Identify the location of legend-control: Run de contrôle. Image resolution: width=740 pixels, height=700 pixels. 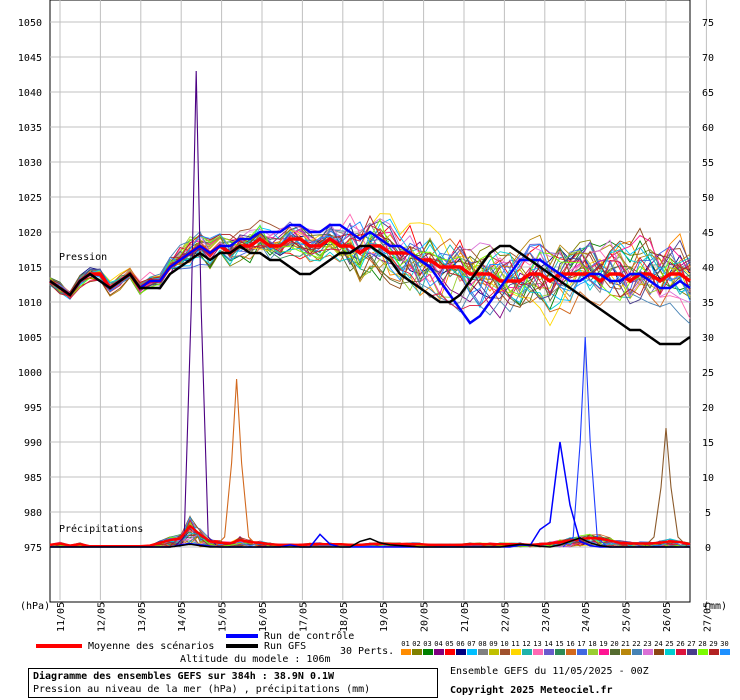
(290, 636).